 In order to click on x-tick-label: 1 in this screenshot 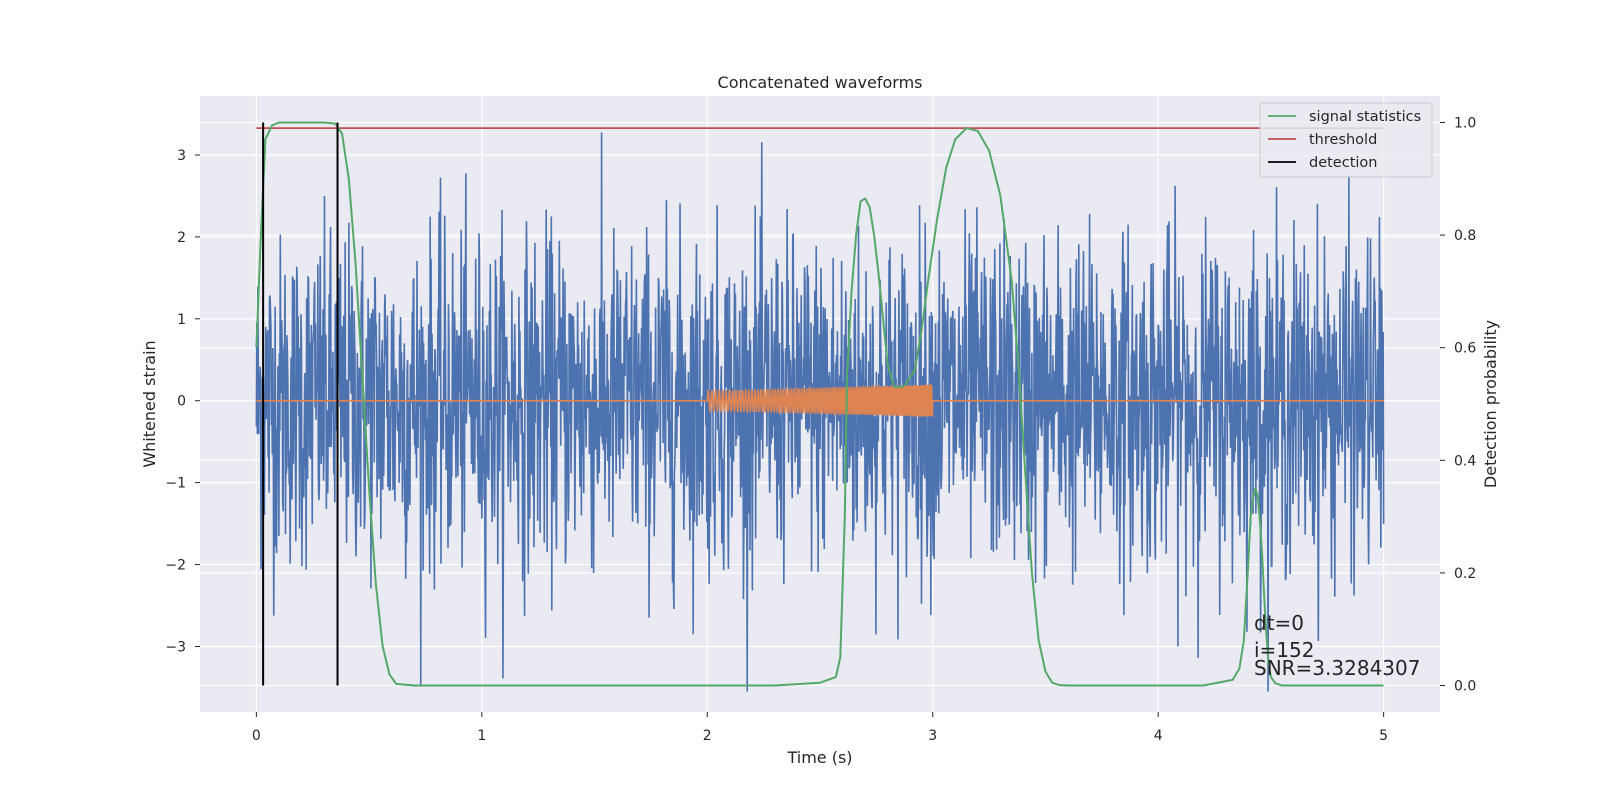, I will do `click(481, 736)`.